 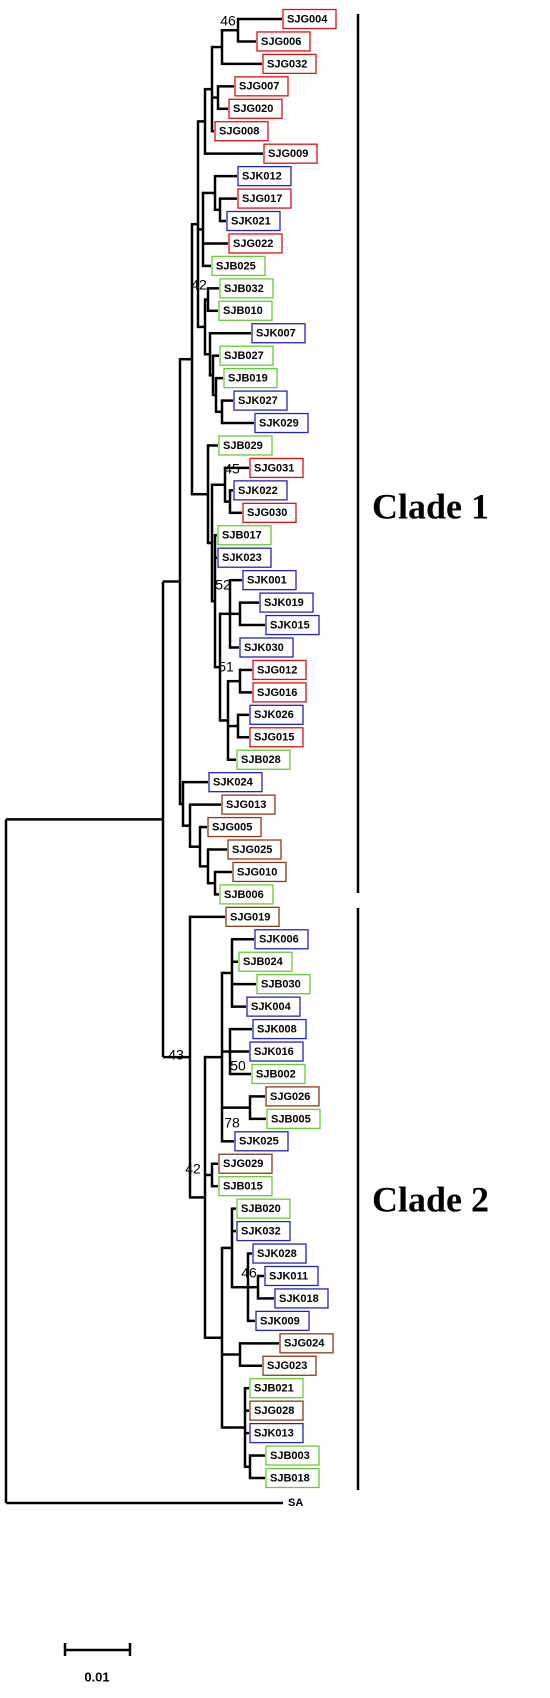 I want to click on leaf-label: SJB006, so click(x=244, y=895).